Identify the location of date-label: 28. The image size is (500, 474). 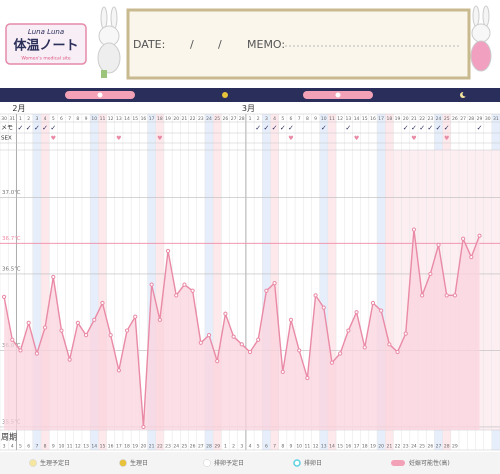
(471, 119).